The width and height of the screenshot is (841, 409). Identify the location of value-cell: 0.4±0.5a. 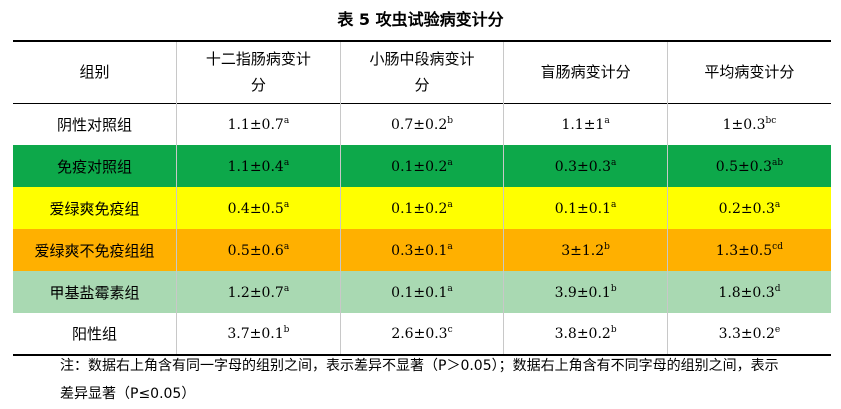
(258, 208).